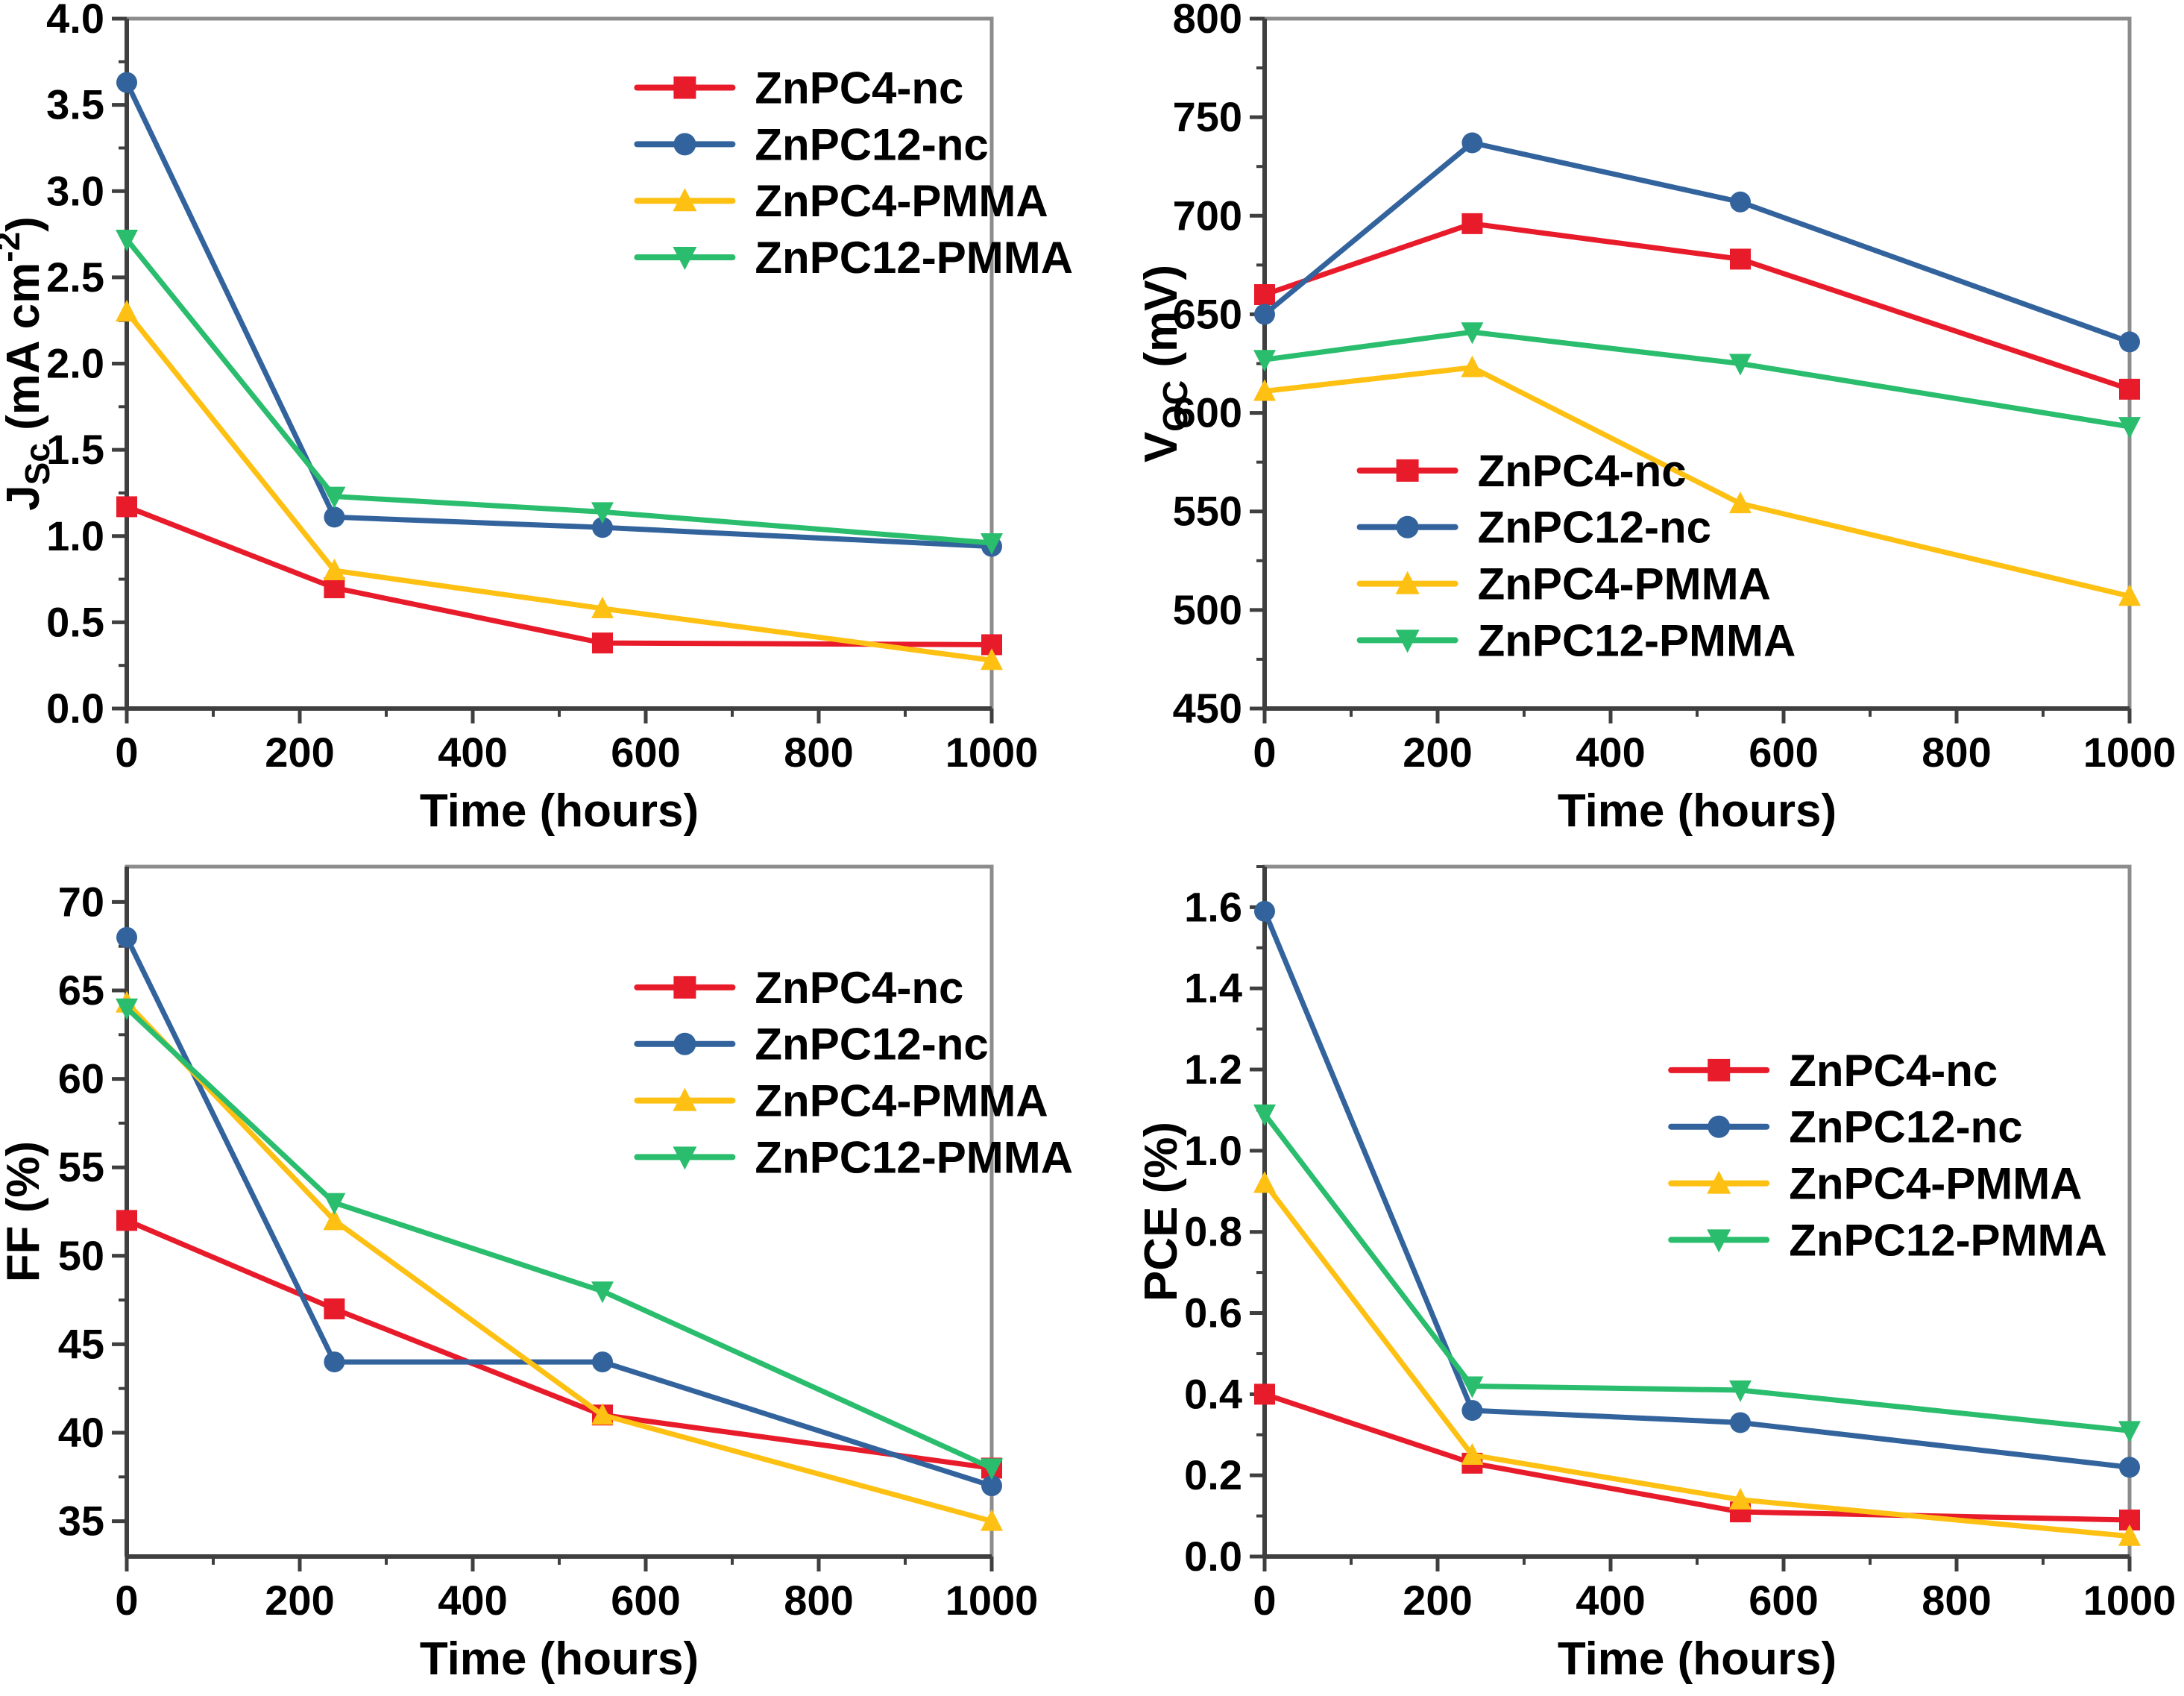 The height and width of the screenshot is (1696, 2184). I want to click on svg-text: 1.2, so click(1213, 1069).